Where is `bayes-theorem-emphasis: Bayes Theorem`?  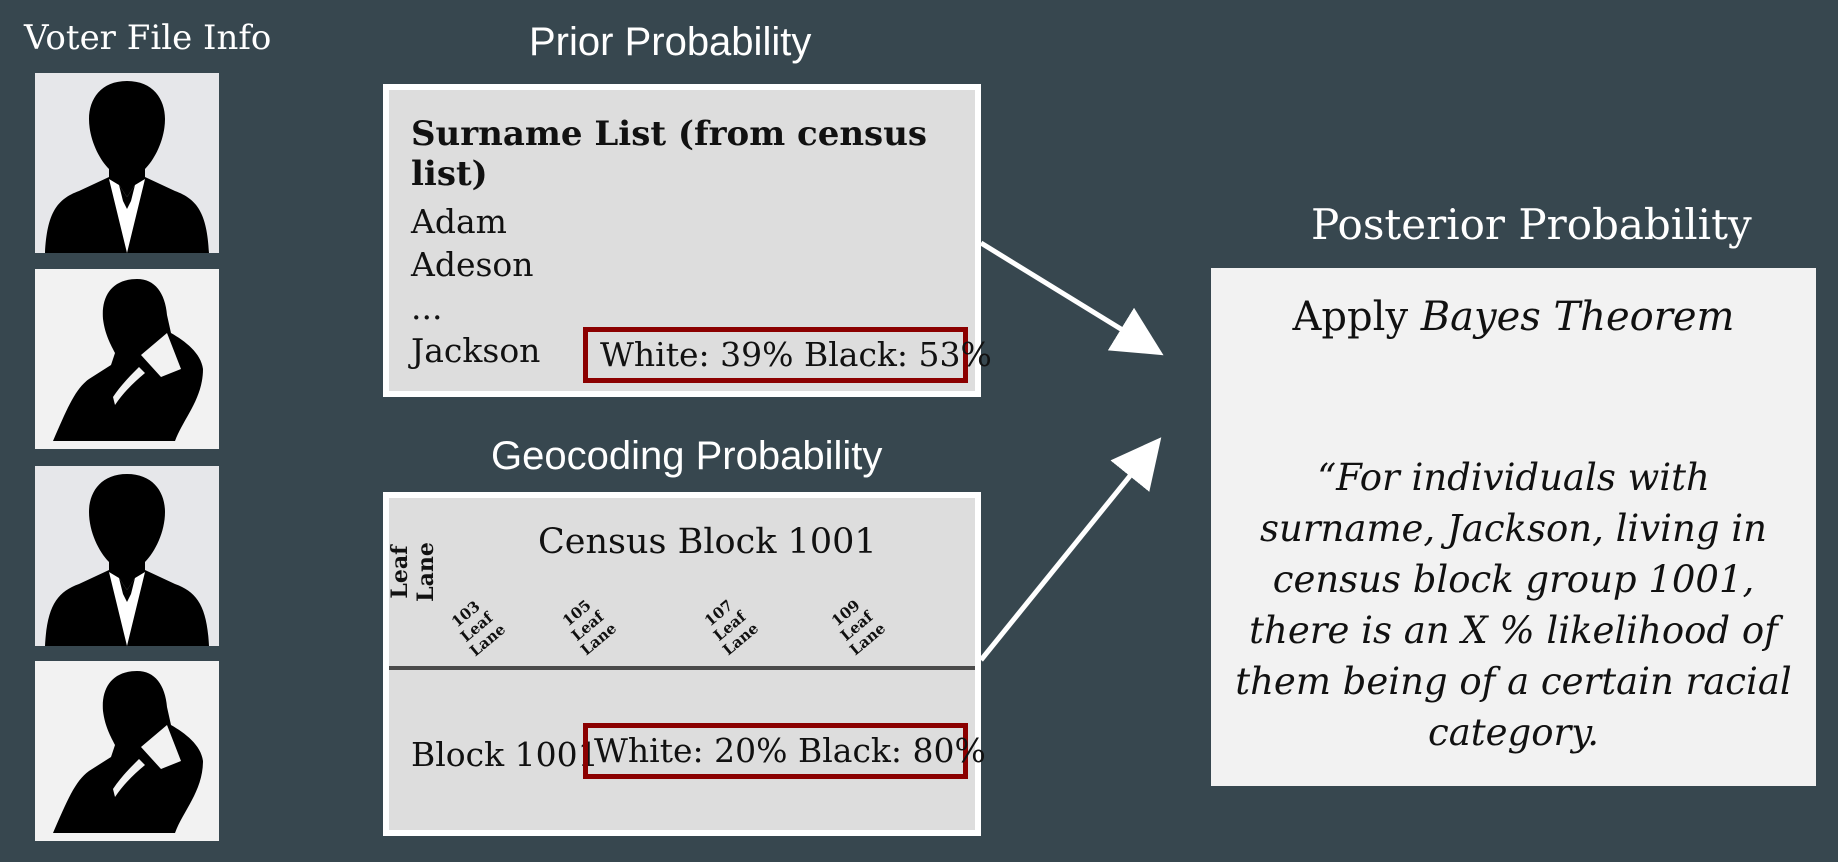
bayes-theorem-emphasis: Bayes Theorem is located at coordinates (1577, 317).